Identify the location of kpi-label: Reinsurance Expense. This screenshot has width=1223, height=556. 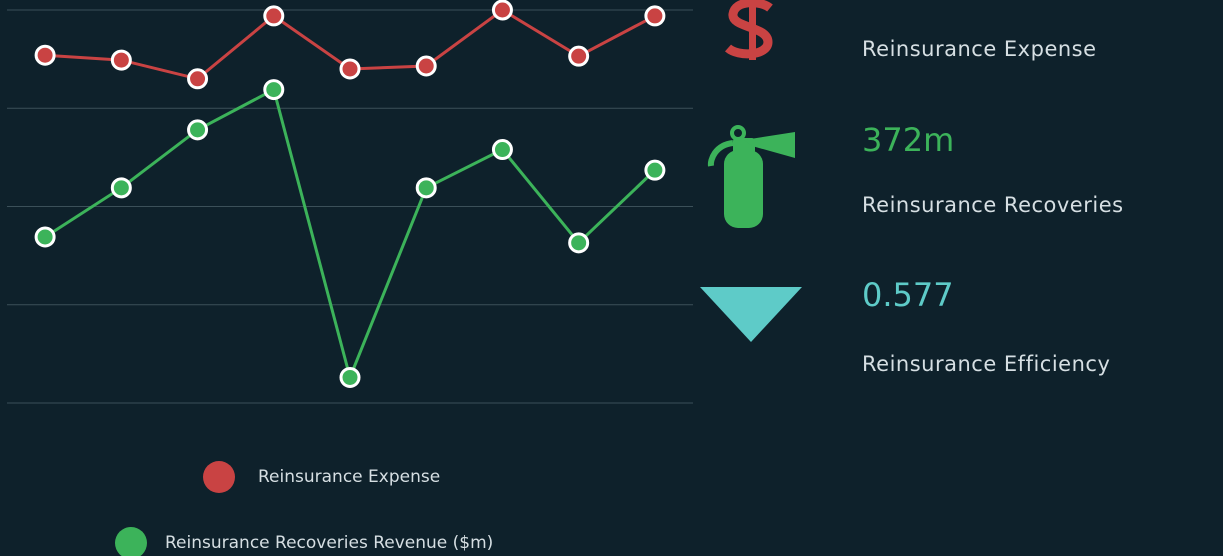
(979, 49).